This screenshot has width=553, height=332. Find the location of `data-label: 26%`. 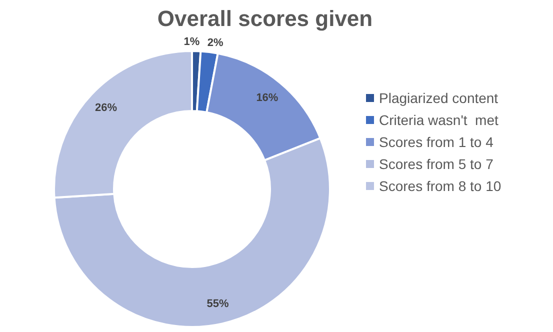

data-label: 26% is located at coordinates (106, 108).